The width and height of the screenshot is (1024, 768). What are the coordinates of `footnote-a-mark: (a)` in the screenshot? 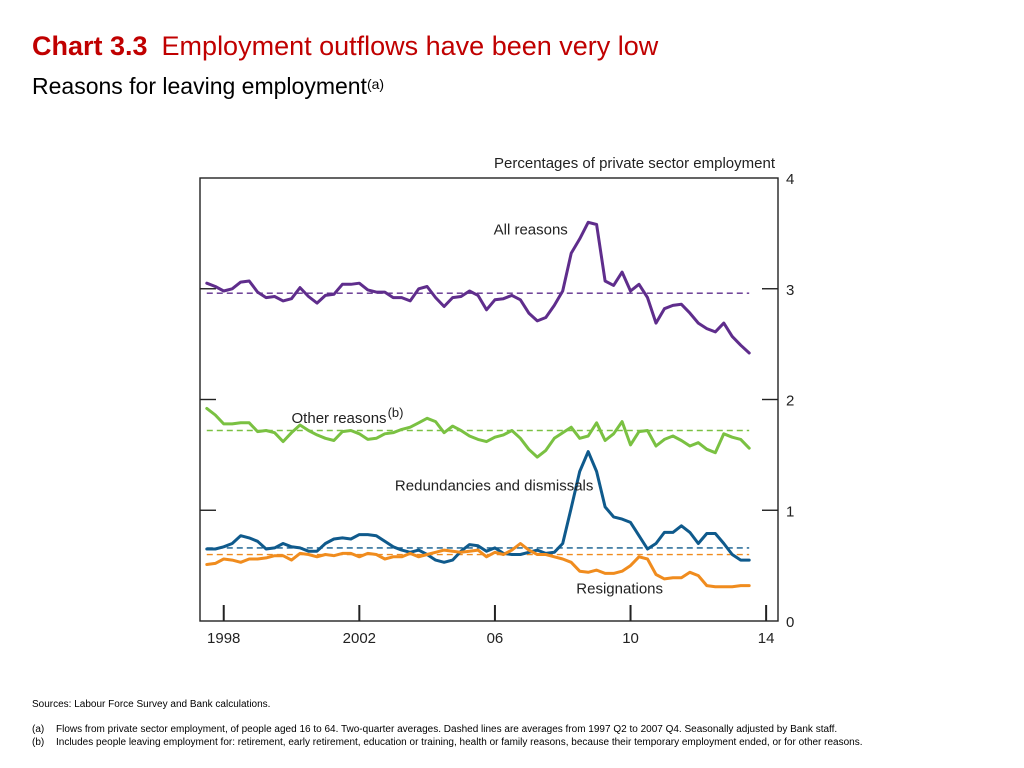 It's located at (38, 729).